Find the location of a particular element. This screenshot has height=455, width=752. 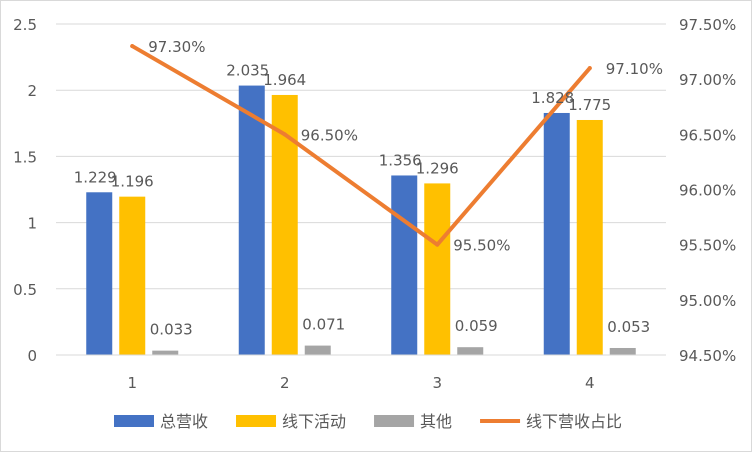

y-right-tick-label: 96.00% is located at coordinates (707, 191).